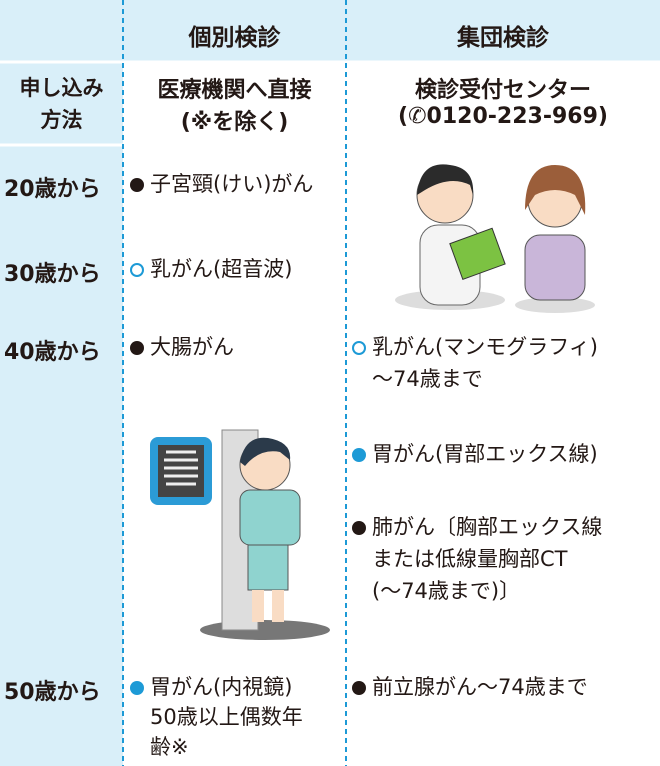 Image resolution: width=660 pixels, height=766 pixels. I want to click on apply-col2: 検診受付センター, so click(502, 90).